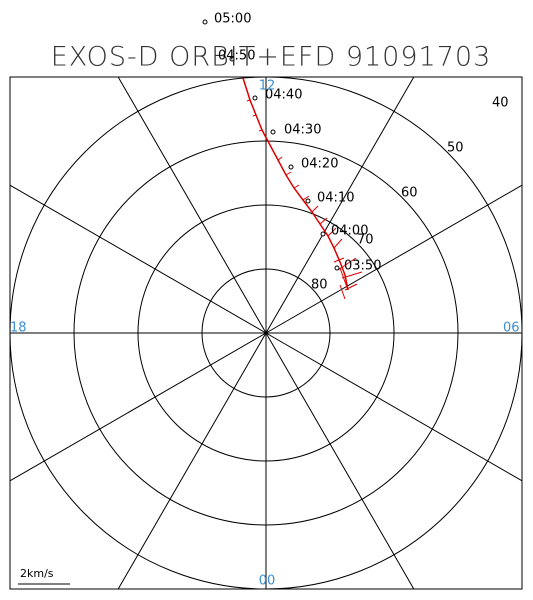  What do you see at coordinates (500, 103) in the screenshot?
I see `latitude-label: 40` at bounding box center [500, 103].